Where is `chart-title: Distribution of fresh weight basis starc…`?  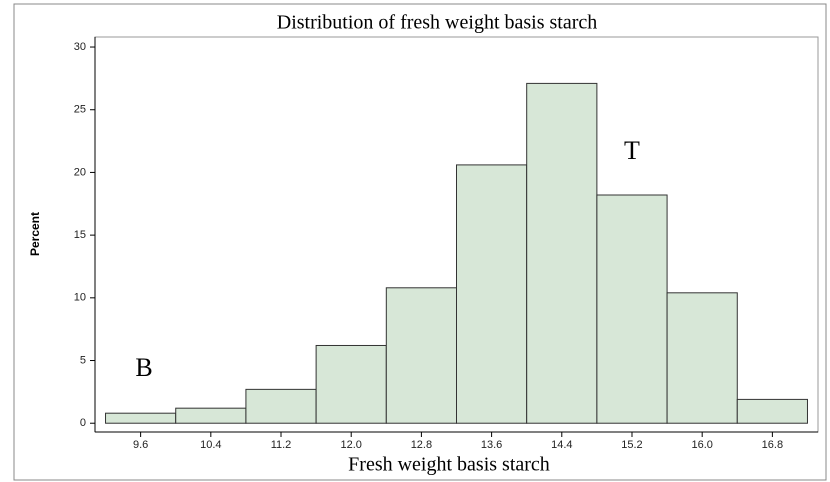 chart-title: Distribution of fresh weight basis starc… is located at coordinates (437, 23).